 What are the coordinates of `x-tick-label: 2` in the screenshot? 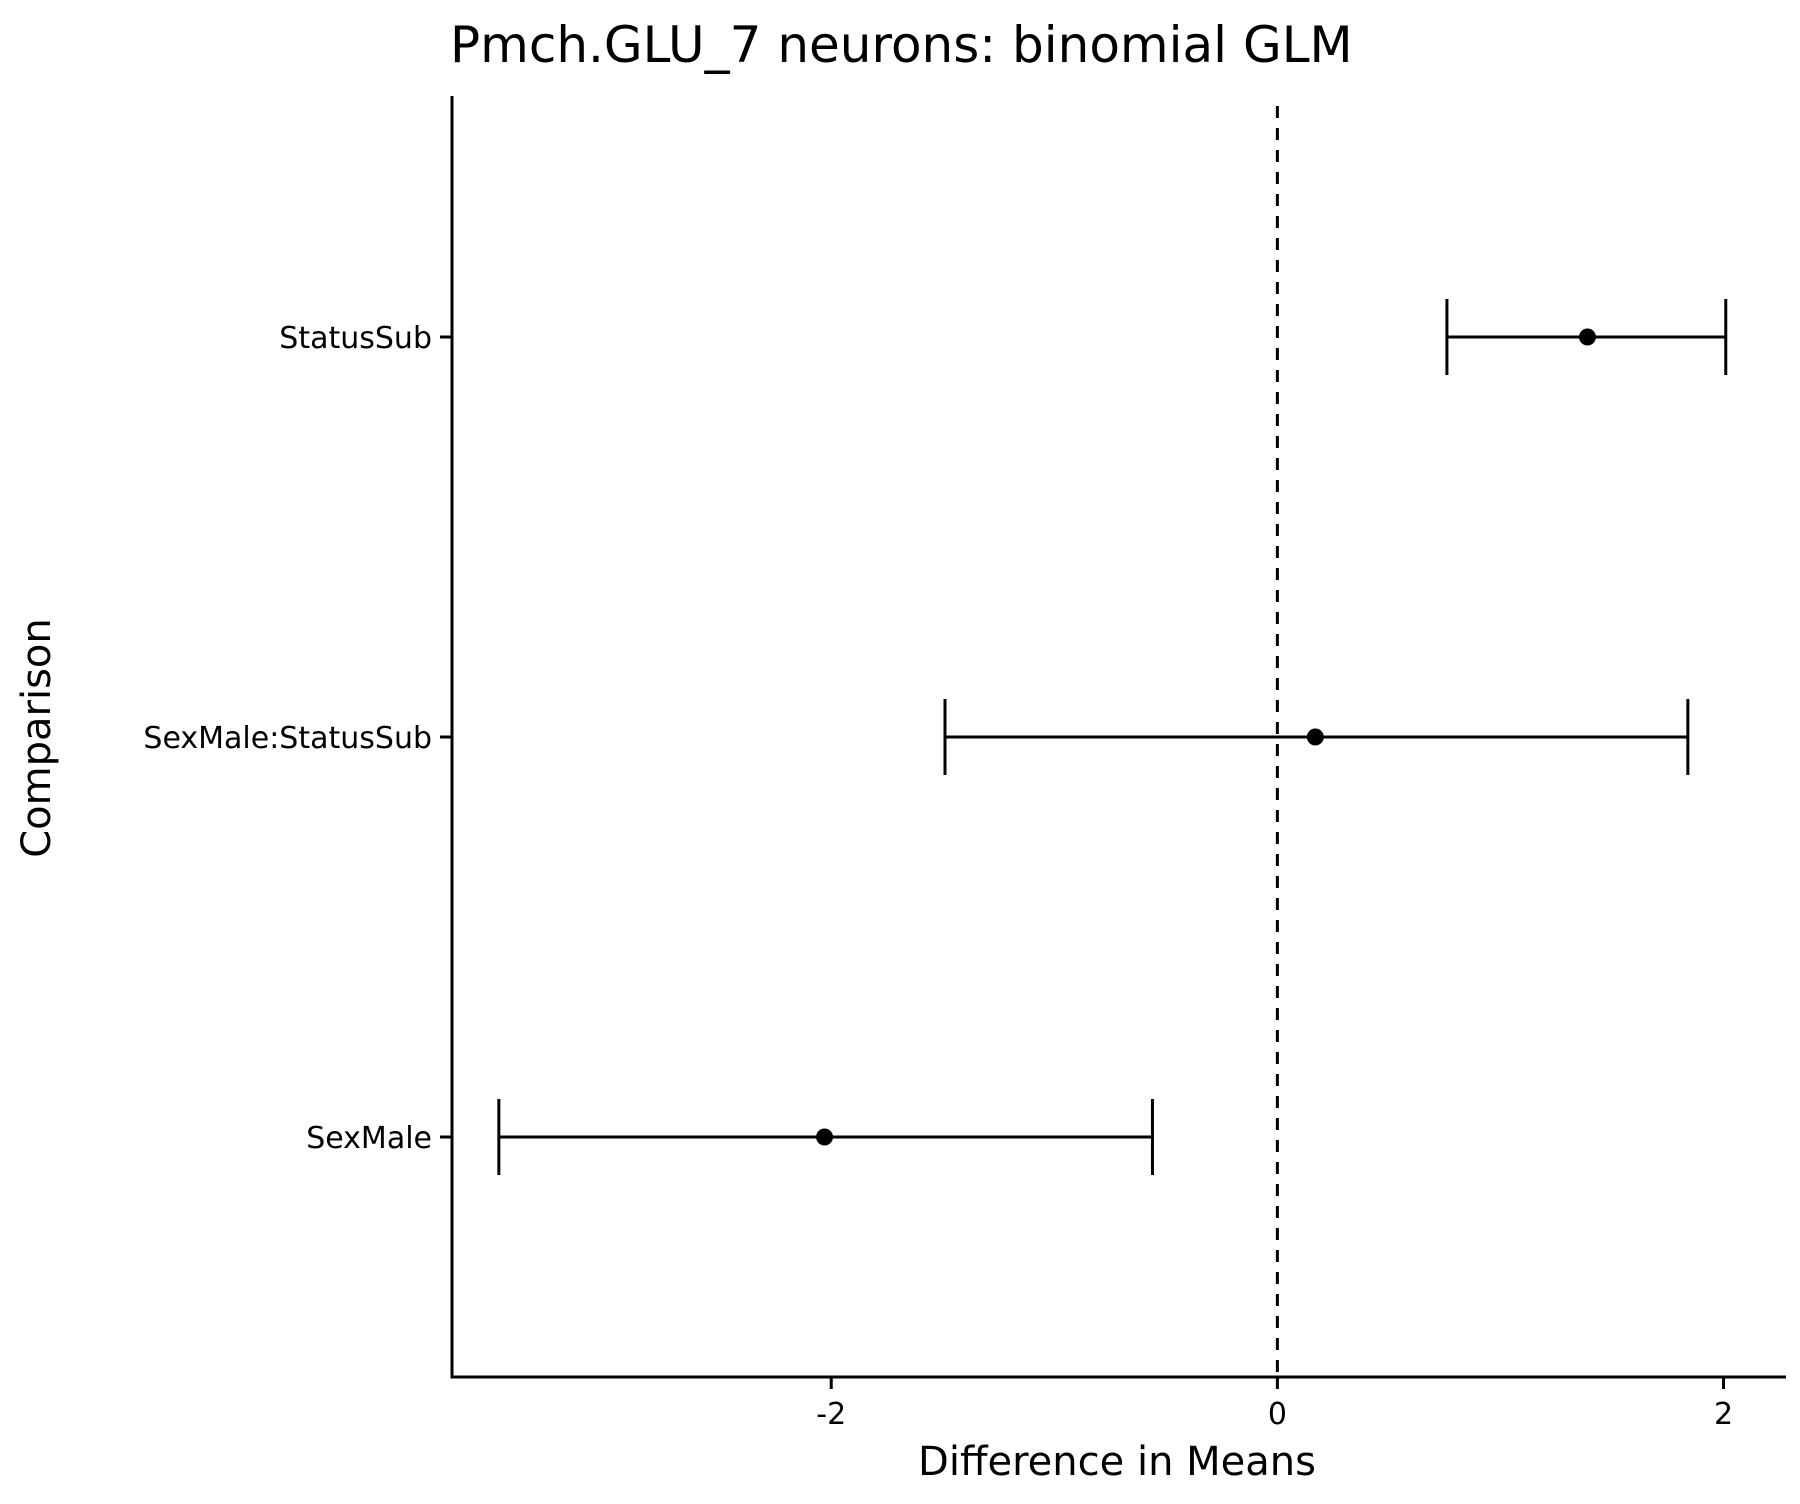 It's located at (1723, 1414).